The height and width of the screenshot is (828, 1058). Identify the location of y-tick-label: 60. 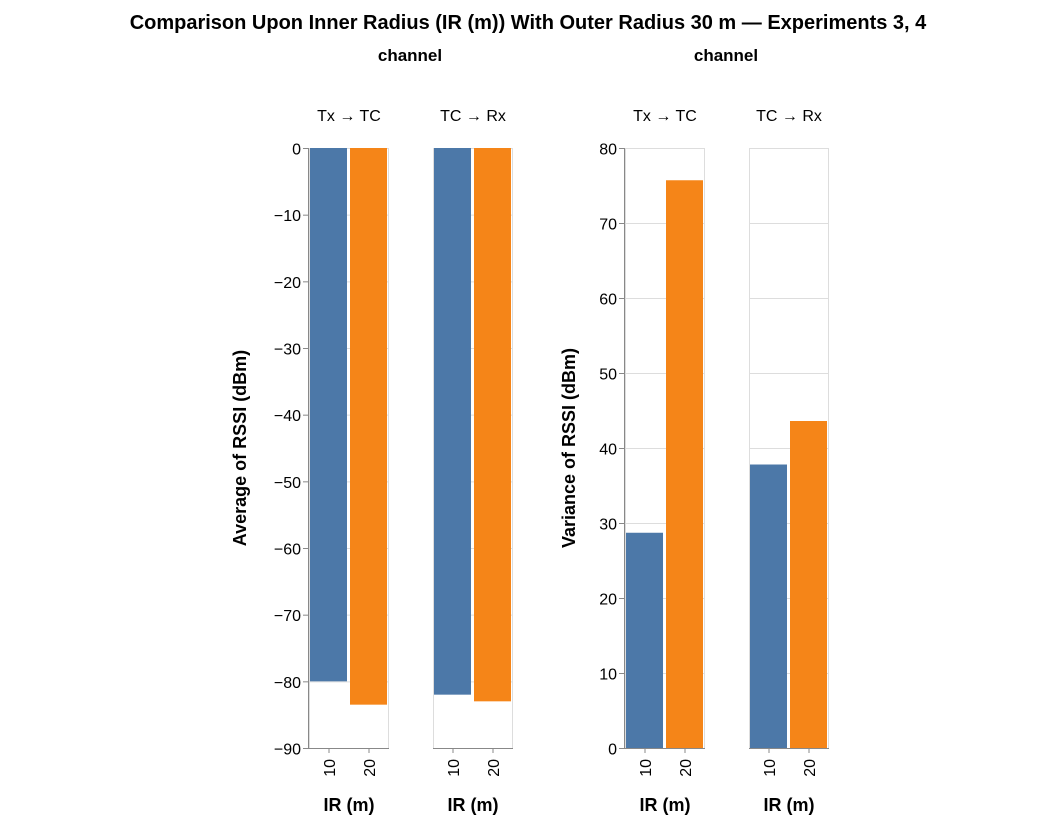
(608, 300).